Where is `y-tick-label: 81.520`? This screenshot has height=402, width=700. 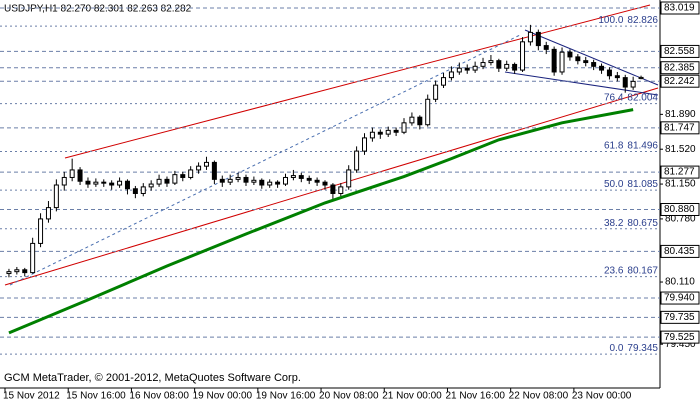 y-tick-label: 81.520 is located at coordinates (680, 149).